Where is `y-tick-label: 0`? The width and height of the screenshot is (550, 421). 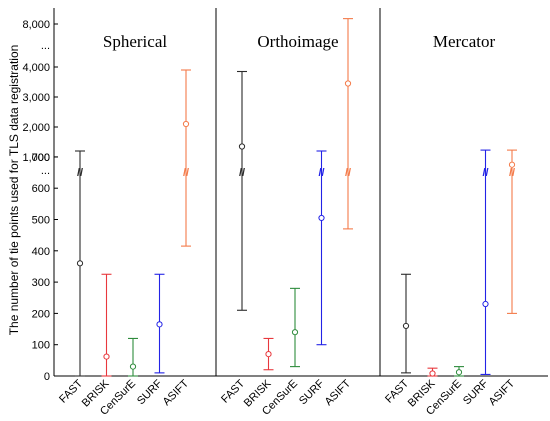 y-tick-label: 0 is located at coordinates (47, 377).